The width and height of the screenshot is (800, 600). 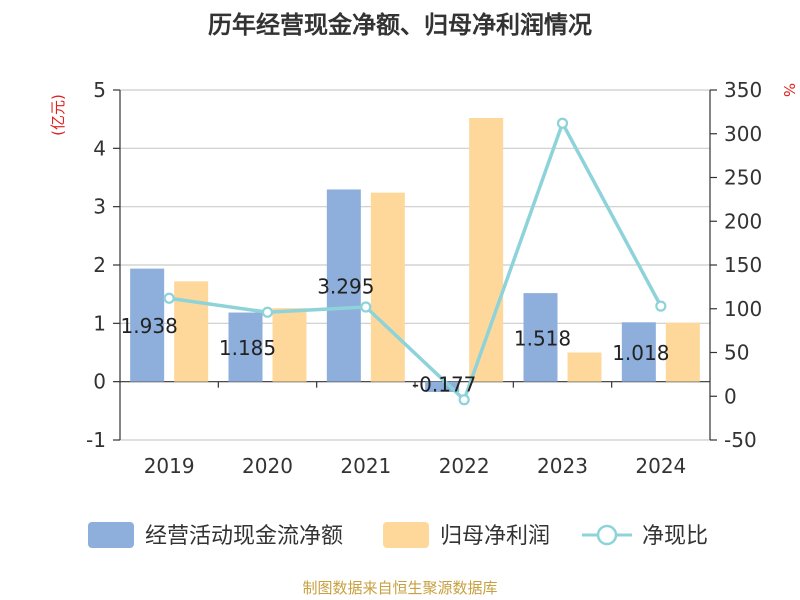 What do you see at coordinates (743, 178) in the screenshot?
I see `right-tick-label: 250` at bounding box center [743, 178].